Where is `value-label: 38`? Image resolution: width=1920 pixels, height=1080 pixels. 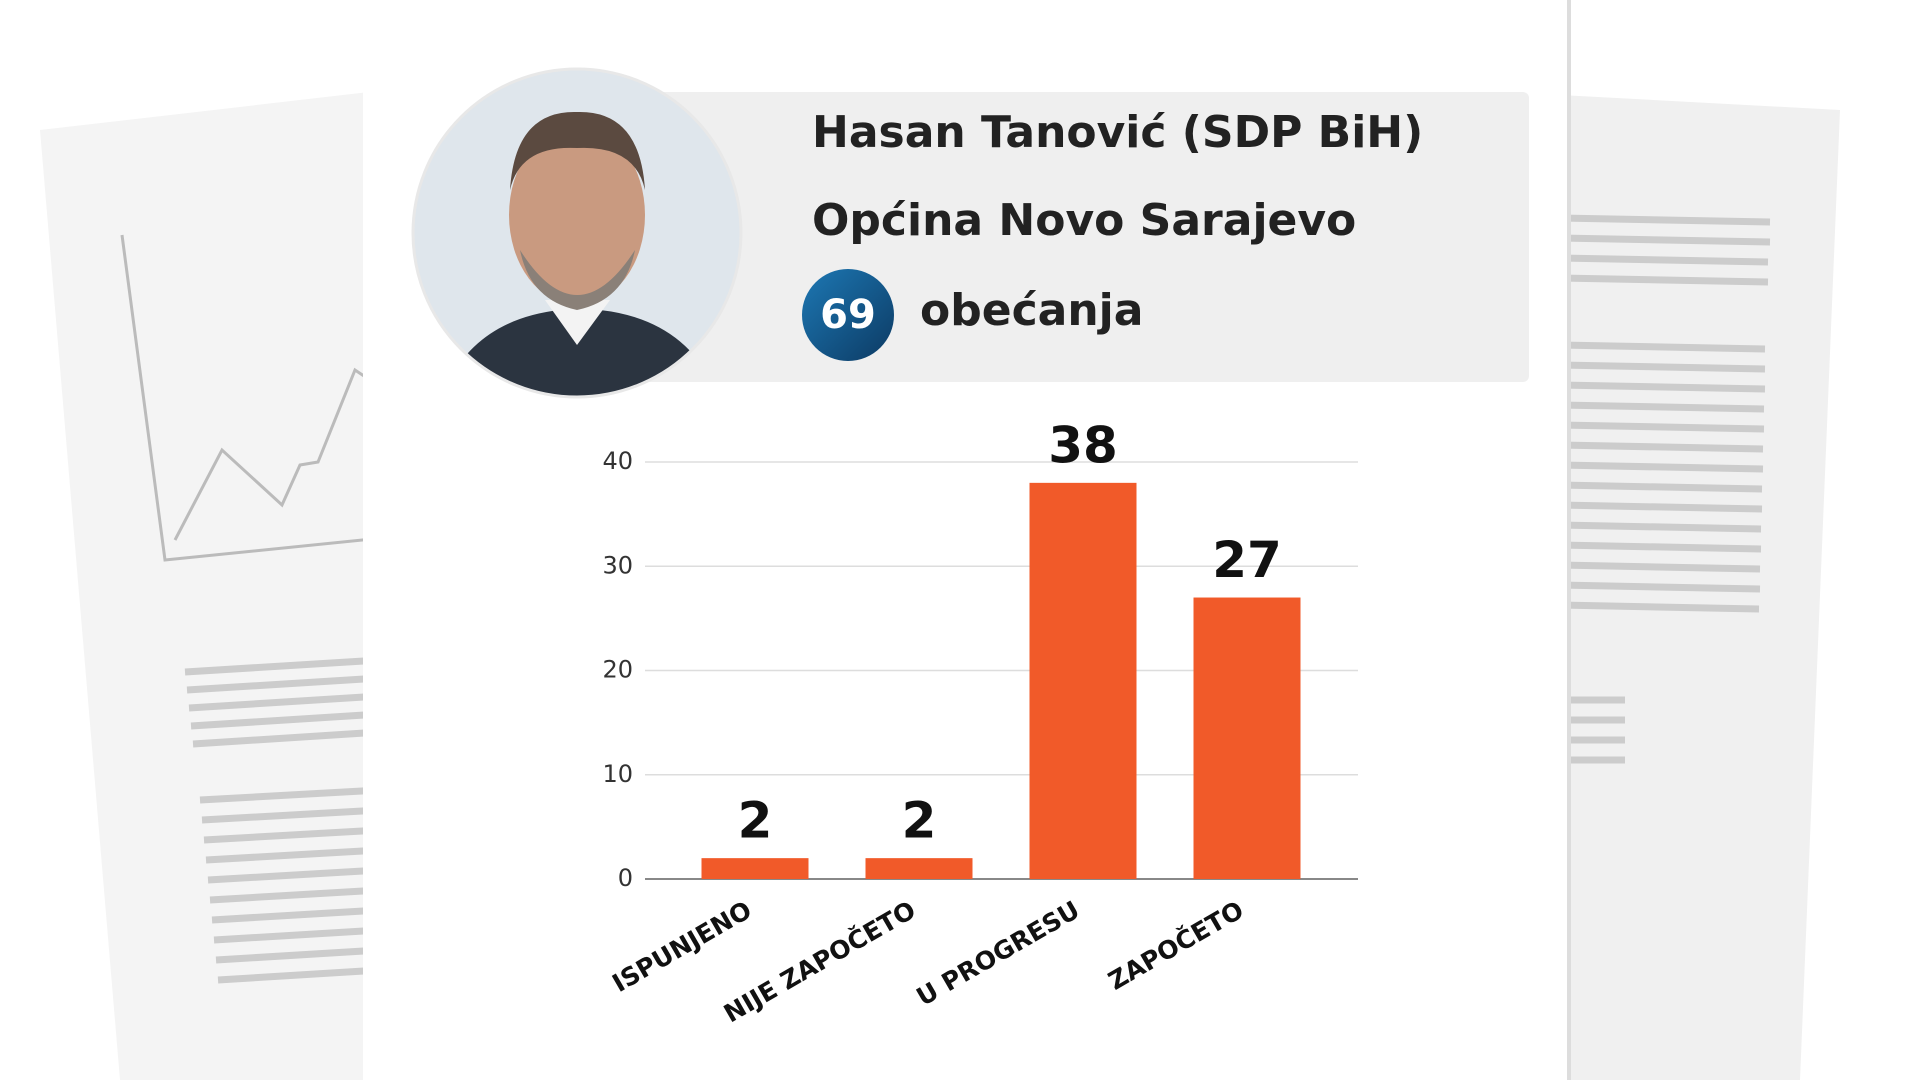
value-label: 38 is located at coordinates (1083, 445).